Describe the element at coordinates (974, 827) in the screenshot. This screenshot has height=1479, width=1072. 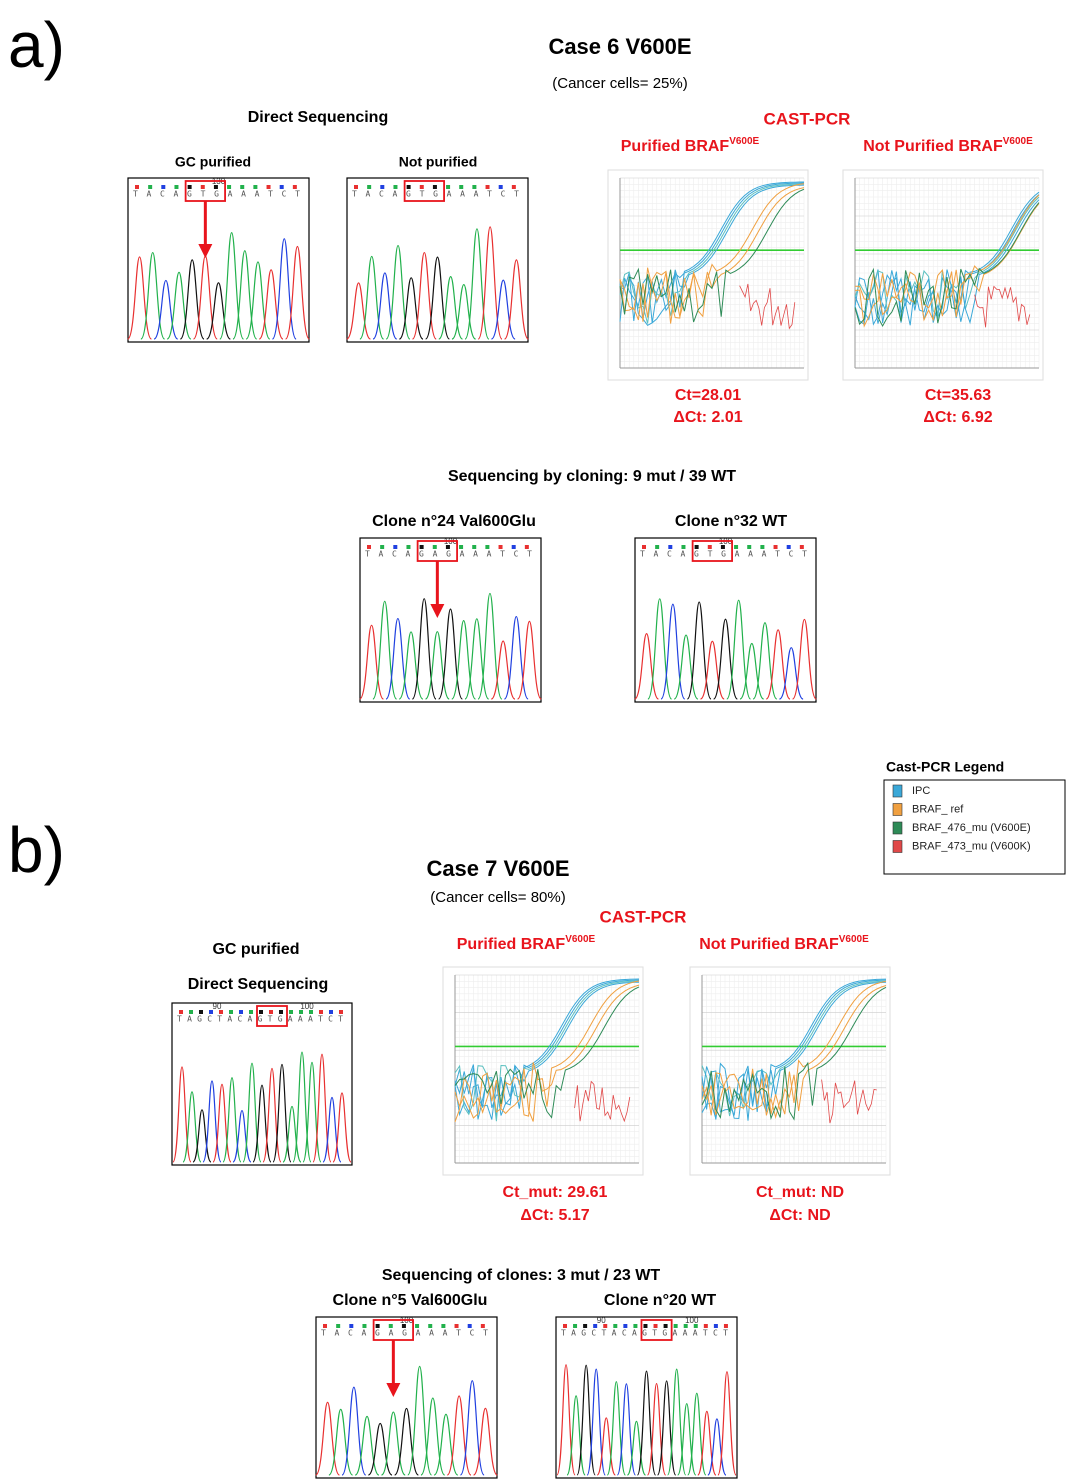
I see `legend-frame` at that location.